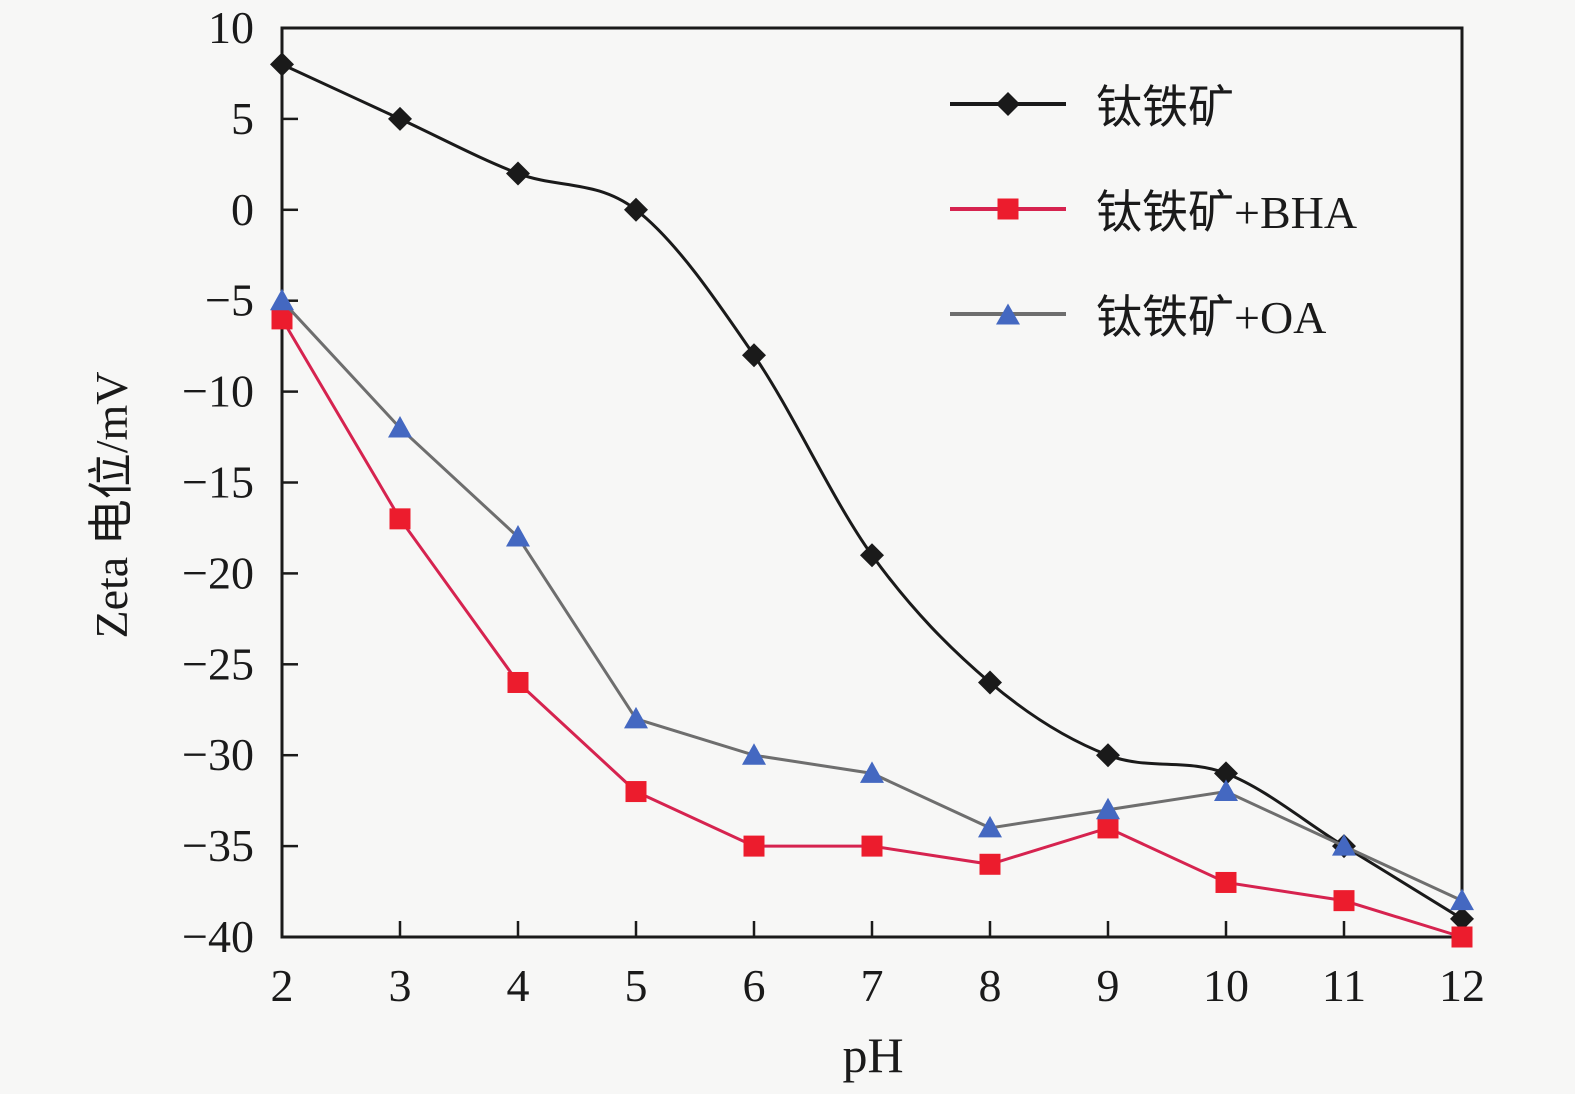 The image size is (1575, 1094). What do you see at coordinates (242, 209) in the screenshot?
I see `y-tick-label: 0` at bounding box center [242, 209].